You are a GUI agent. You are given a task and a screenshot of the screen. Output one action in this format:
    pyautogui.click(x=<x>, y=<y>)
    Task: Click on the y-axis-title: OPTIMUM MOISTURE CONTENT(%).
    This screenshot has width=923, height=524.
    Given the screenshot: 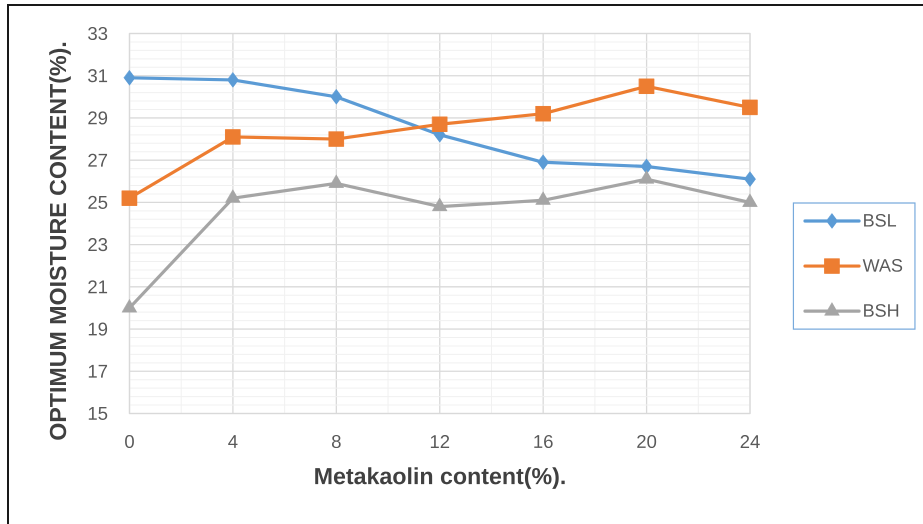 What is the action you would take?
    pyautogui.click(x=60, y=241)
    